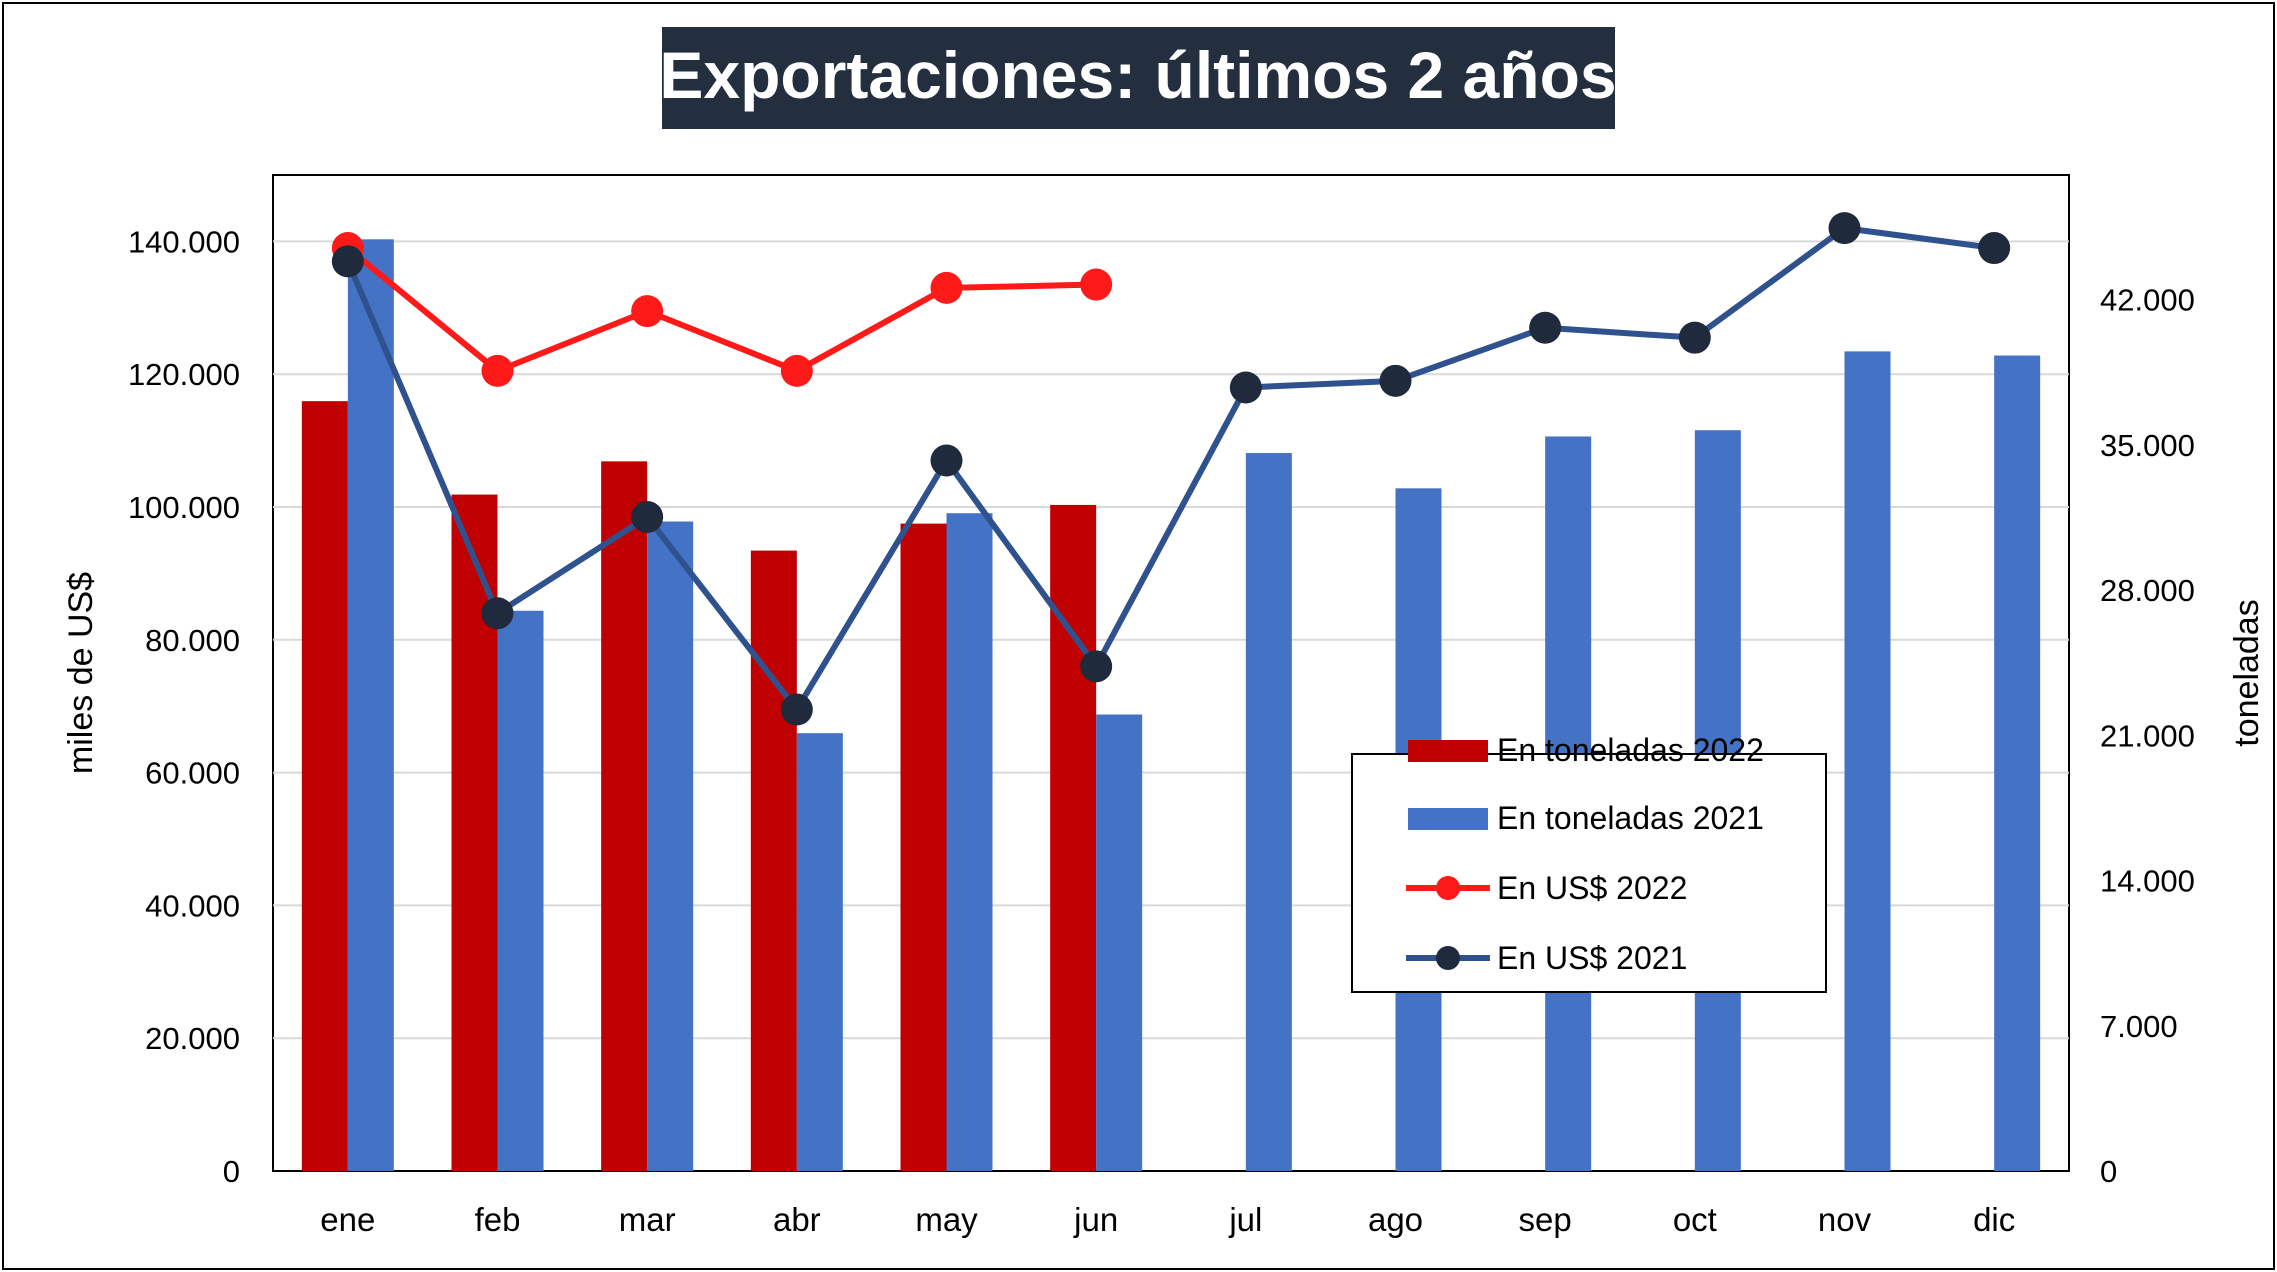  What do you see at coordinates (1448, 751) in the screenshot?
I see `legend-swatch-toneladas-2022` at bounding box center [1448, 751].